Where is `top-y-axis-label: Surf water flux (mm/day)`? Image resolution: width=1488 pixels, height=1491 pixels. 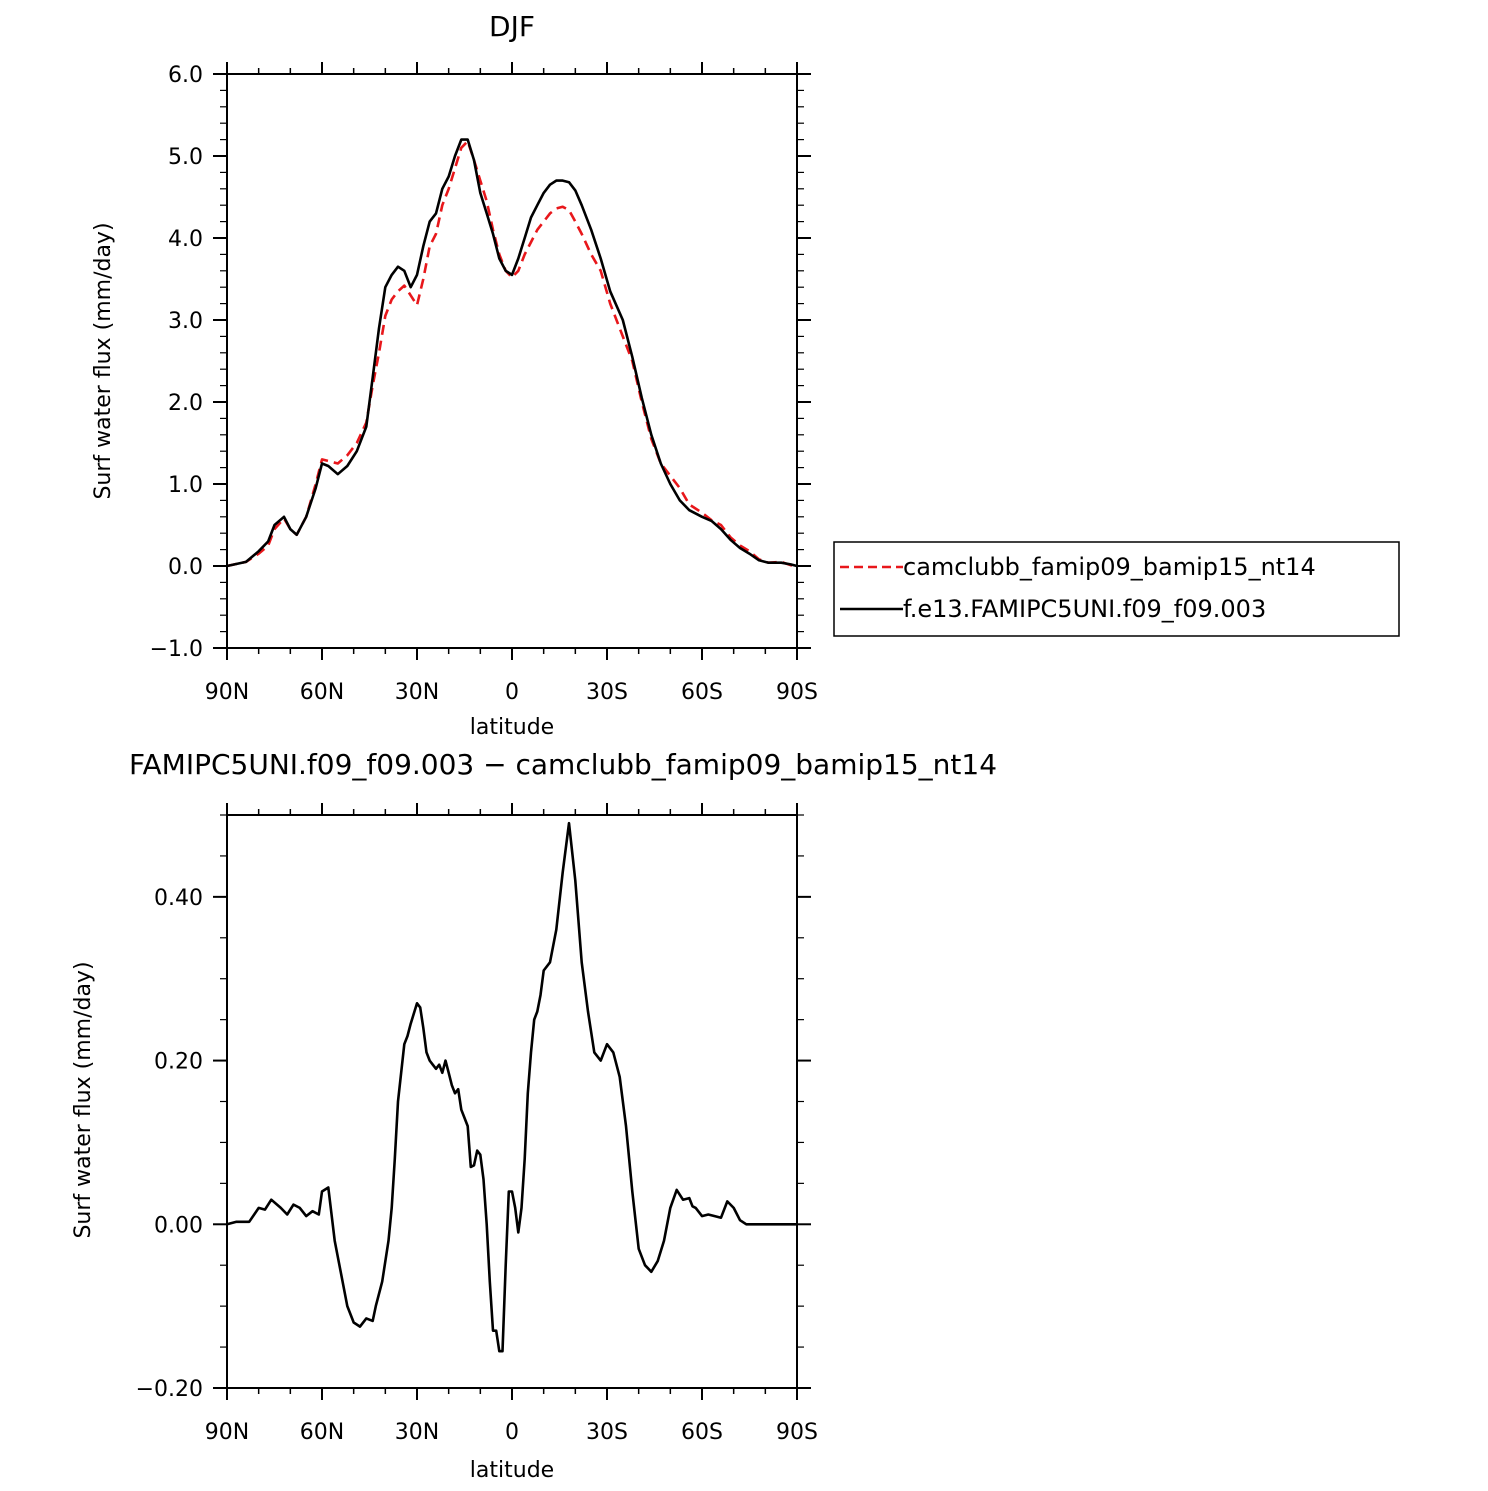 top-y-axis-label: Surf water flux (mm/day) is located at coordinates (103, 360).